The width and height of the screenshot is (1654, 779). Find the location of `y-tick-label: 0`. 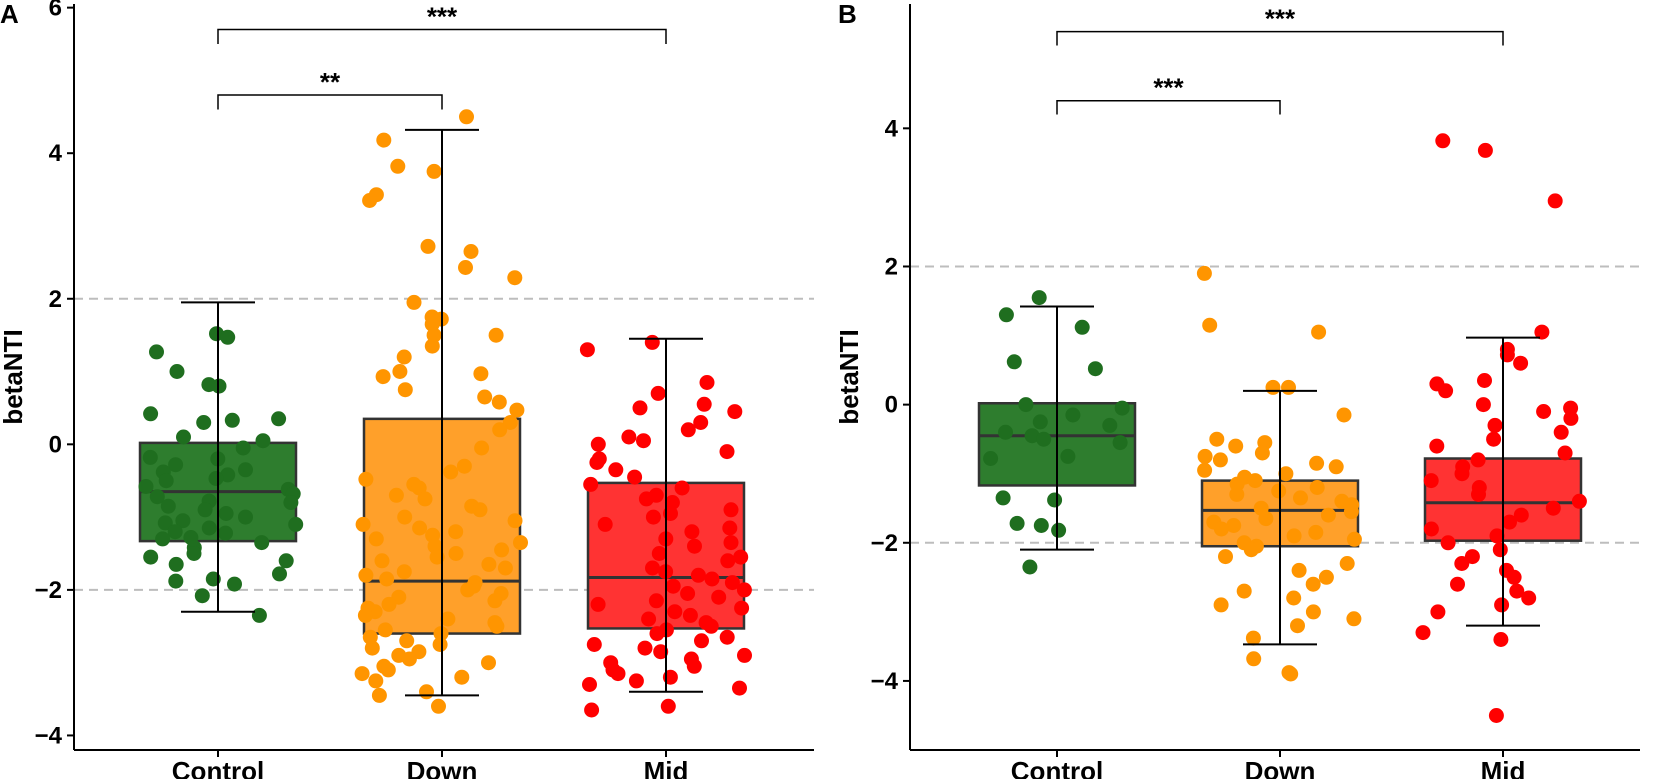

y-tick-label: 0 is located at coordinates (891, 405).